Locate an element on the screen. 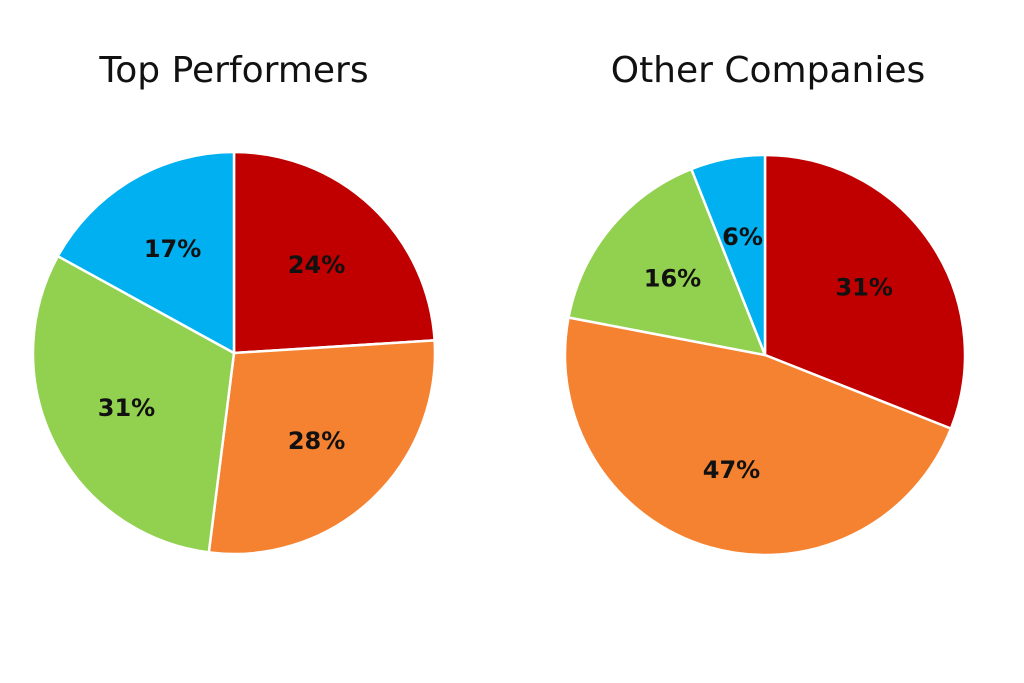  chart-title: Top Performers is located at coordinates (233, 70).